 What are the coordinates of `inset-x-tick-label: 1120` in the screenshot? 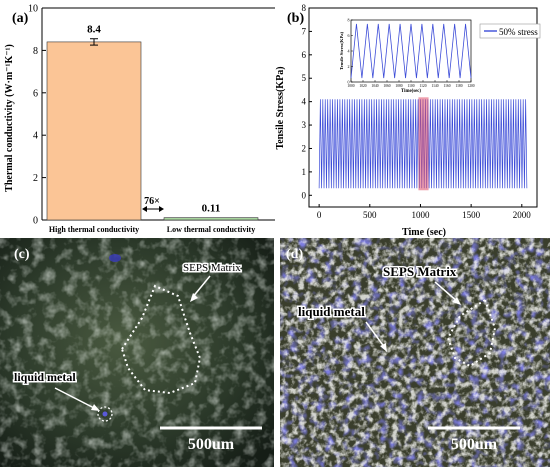 It's located at (422, 86).